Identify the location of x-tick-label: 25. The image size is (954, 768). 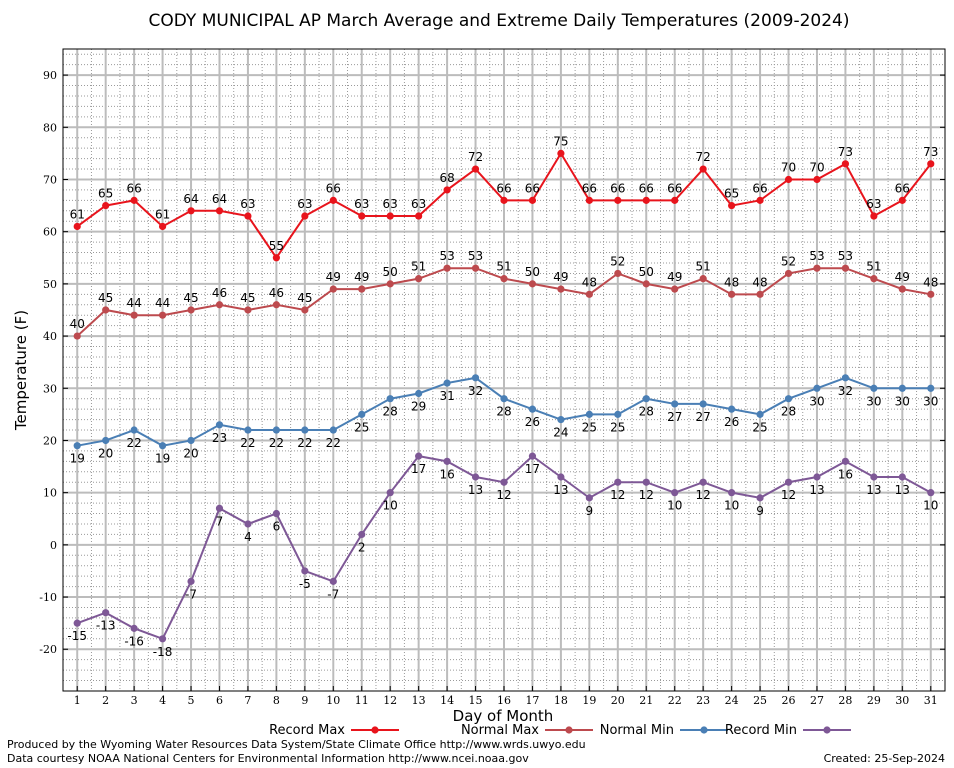
(760, 700).